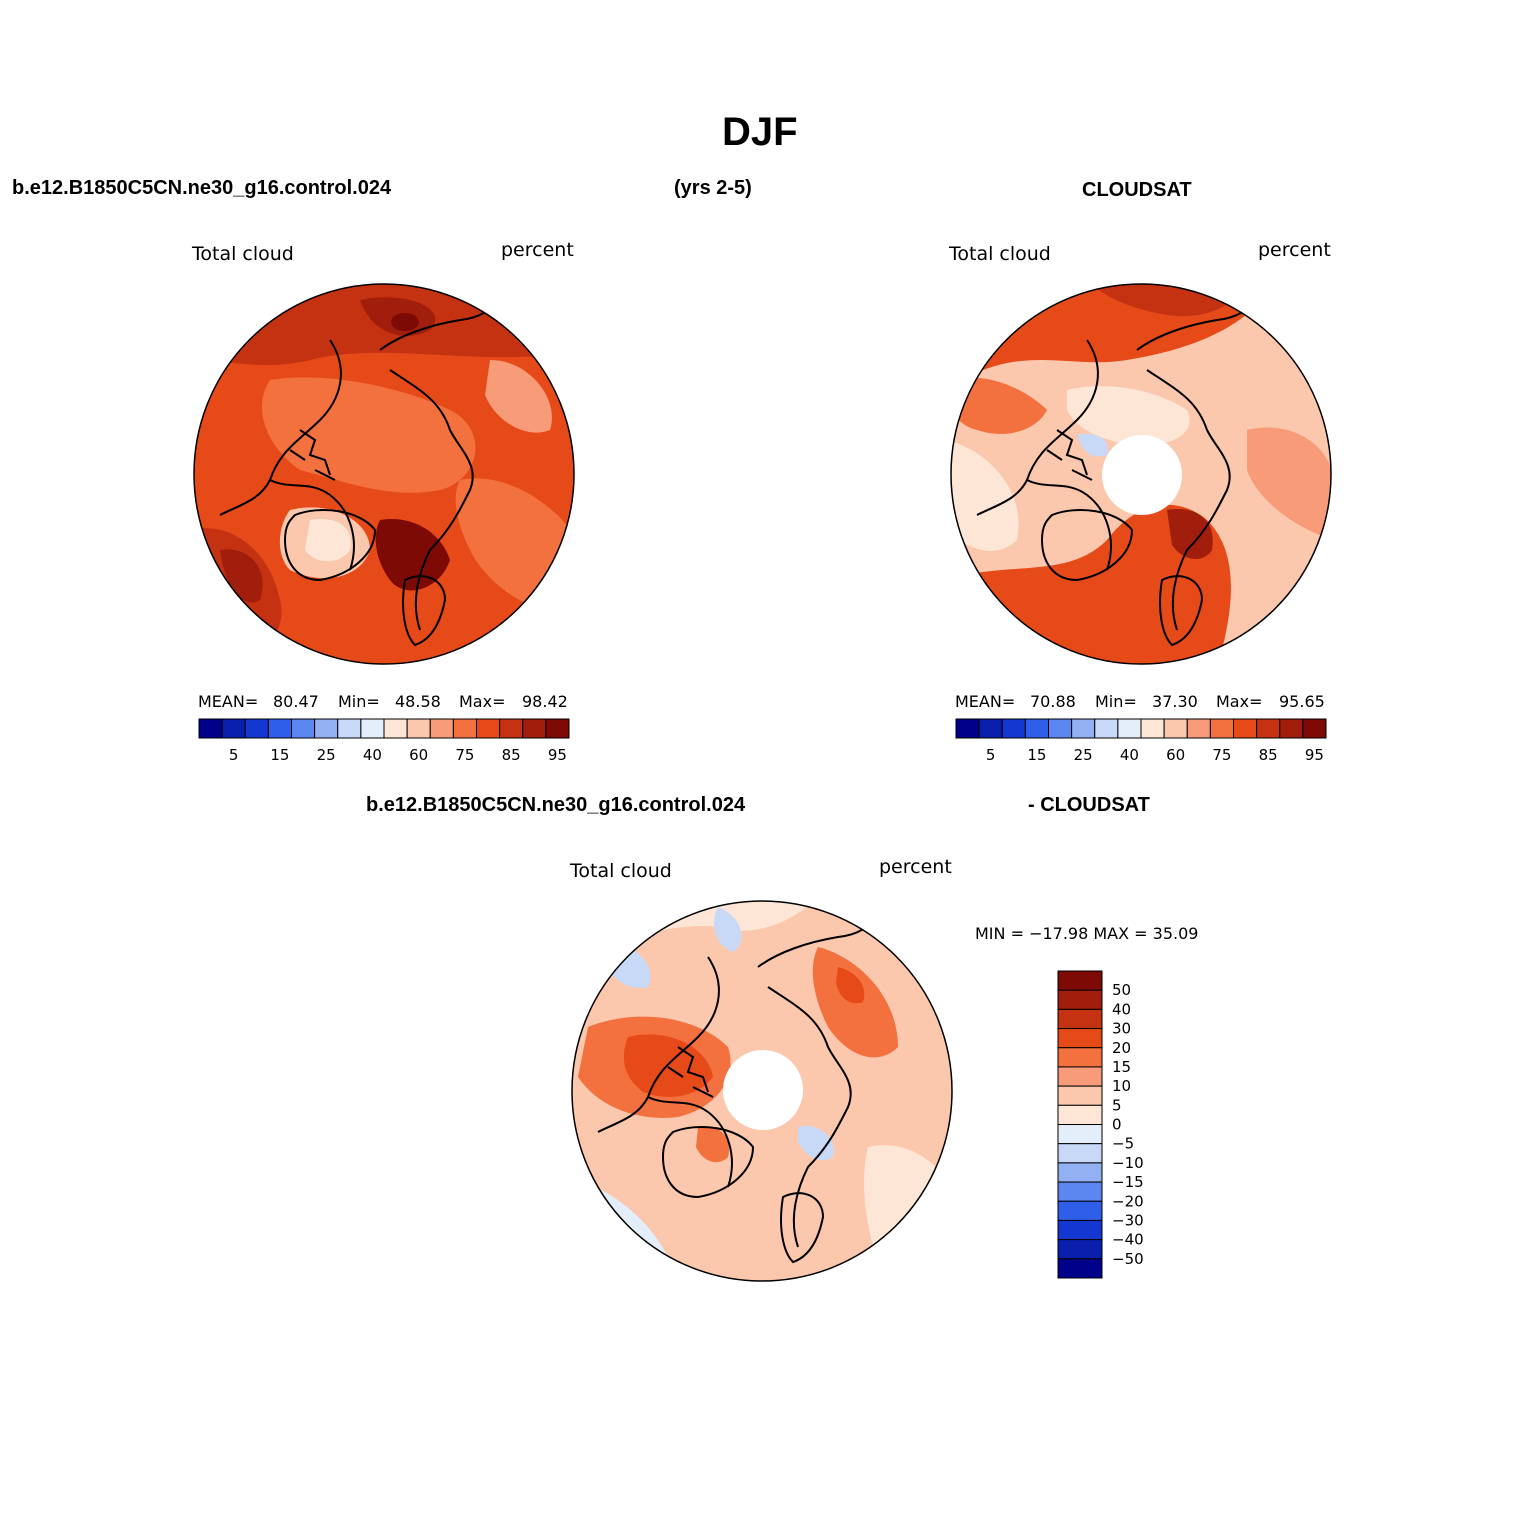 The image size is (1525, 1525). What do you see at coordinates (985, 701) in the screenshot?
I see `obs-mean-label: MEAN=` at bounding box center [985, 701].